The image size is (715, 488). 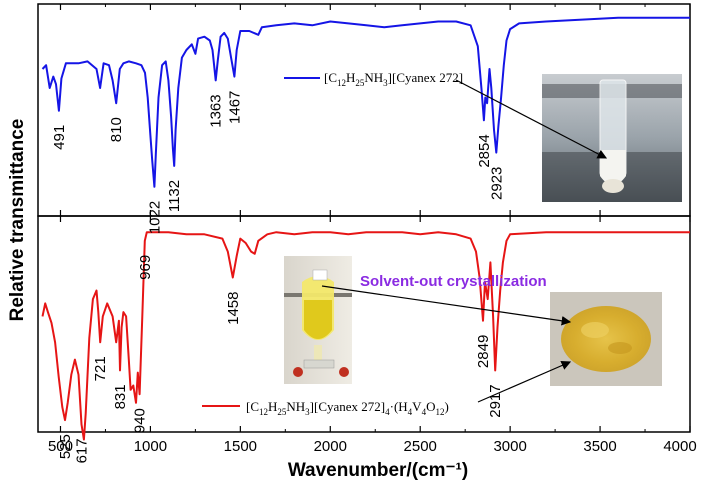 What do you see at coordinates (483, 351) in the screenshot?
I see `peak-label-bottom-2849: 2849` at bounding box center [483, 351].